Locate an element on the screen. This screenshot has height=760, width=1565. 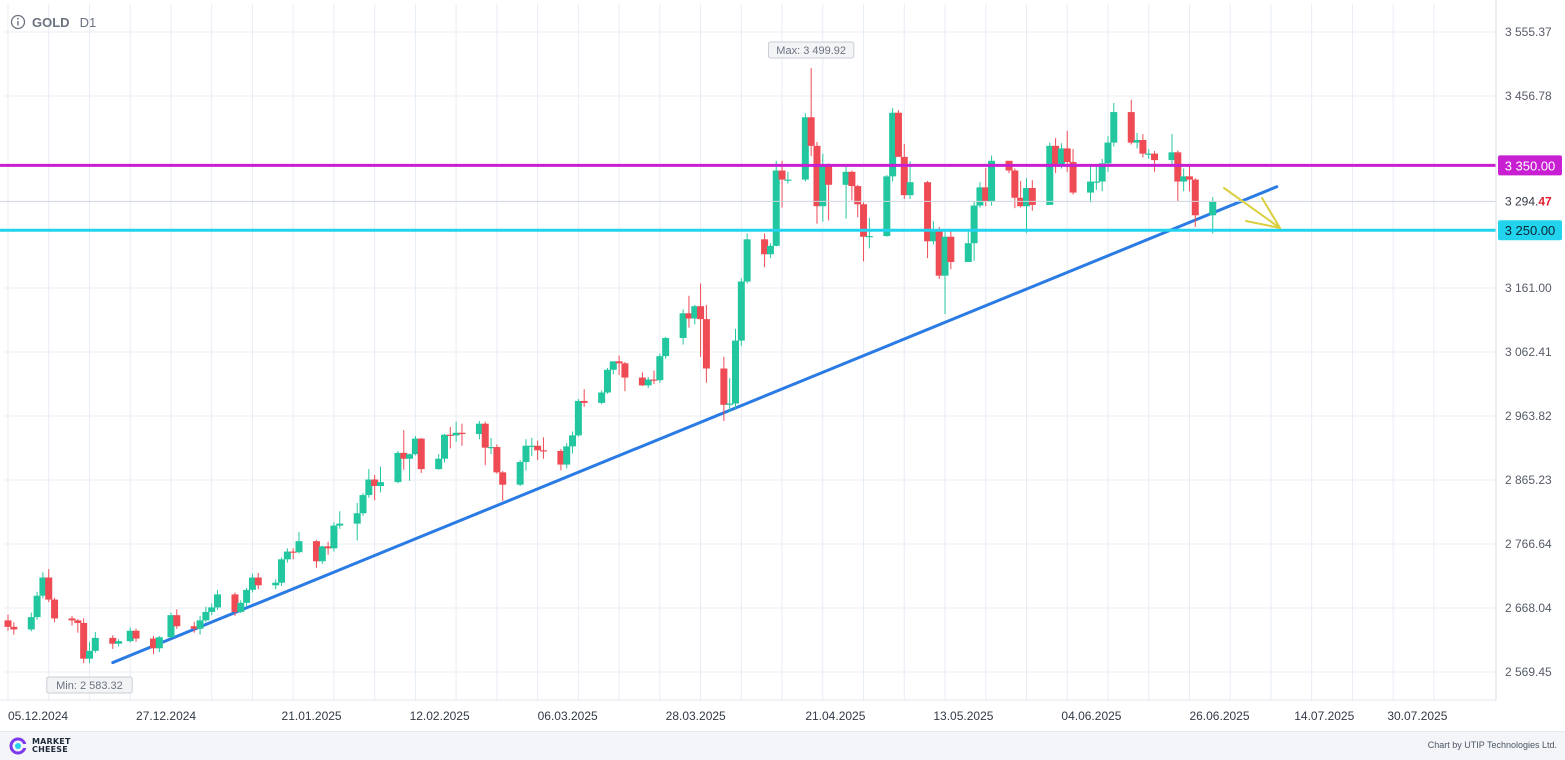
current-price-suffix: 47 is located at coordinates (1545, 201).